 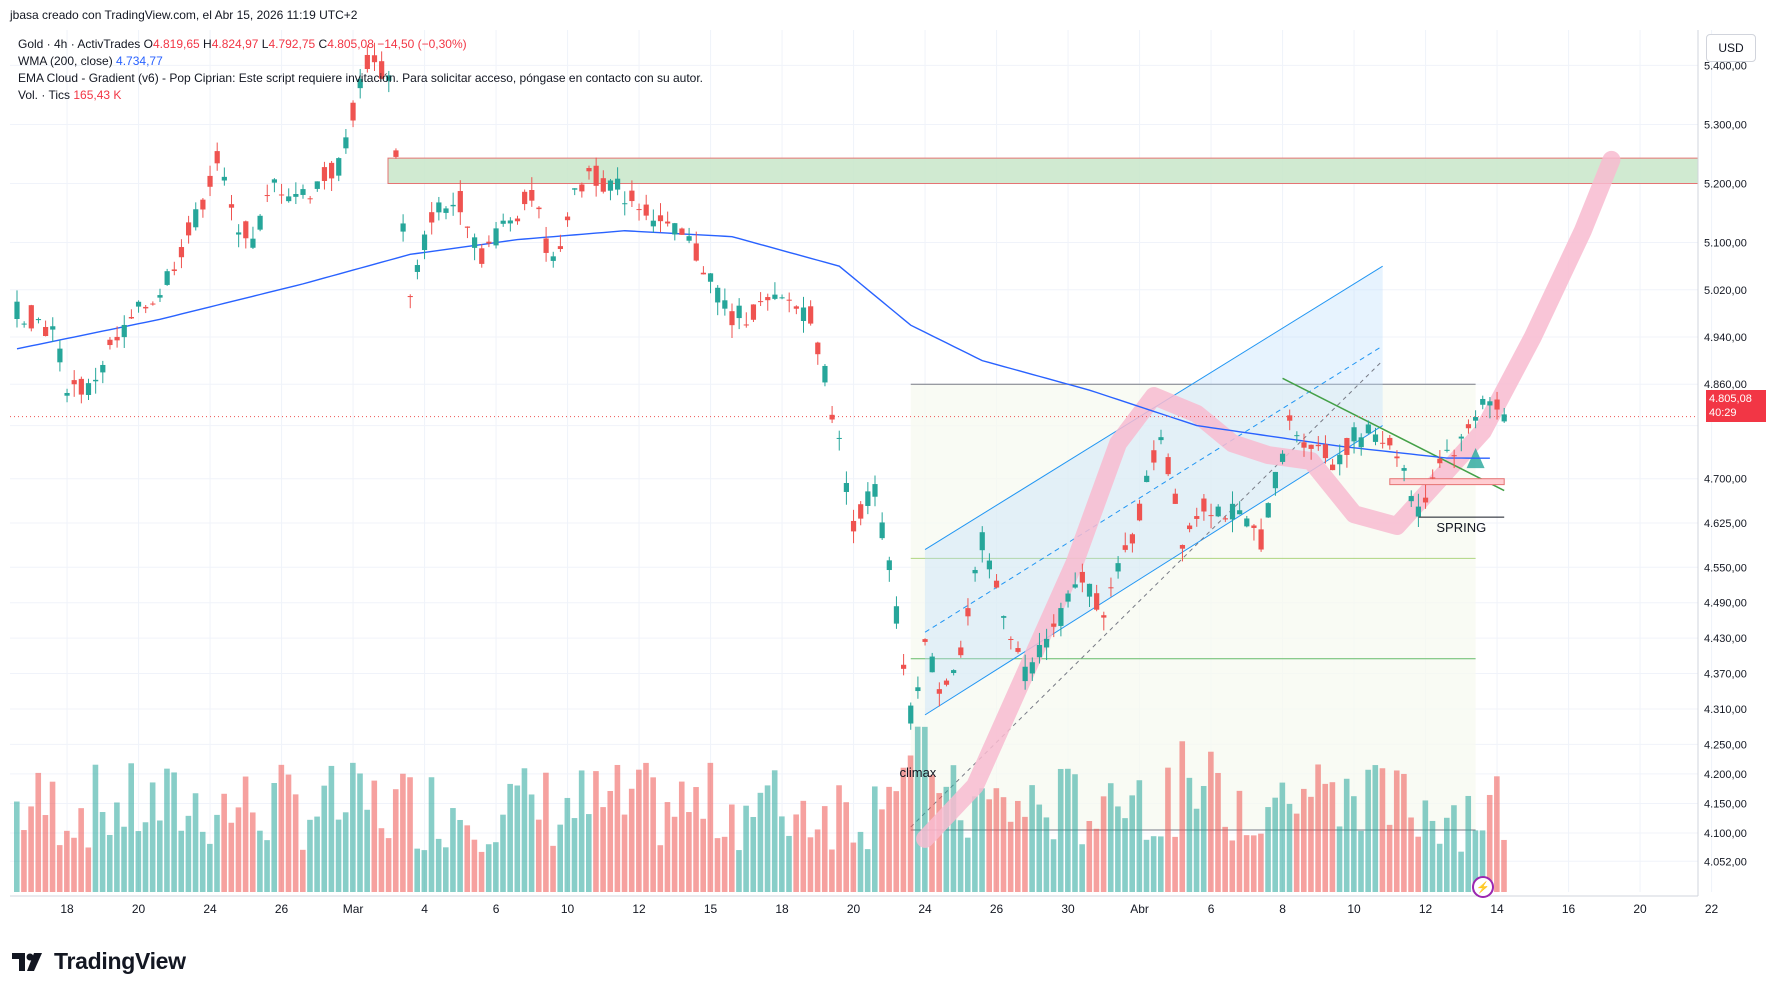 What do you see at coordinates (360, 95) in the screenshot?
I see `legend-volume-row: Vol. · Tics 165,43 K` at bounding box center [360, 95].